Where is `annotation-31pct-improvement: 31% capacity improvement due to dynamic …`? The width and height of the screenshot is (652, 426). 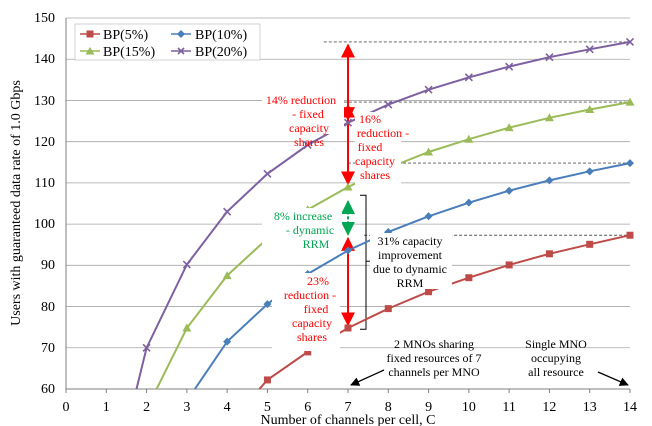 annotation-31pct-improvement: 31% capacity improvement due to dynamic … is located at coordinates (411, 261).